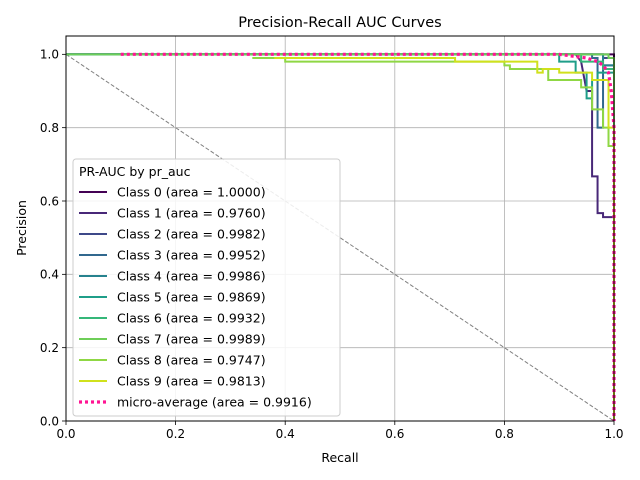 The height and width of the screenshot is (480, 640). I want to click on y-tick-label: 0.8, so click(49, 128).